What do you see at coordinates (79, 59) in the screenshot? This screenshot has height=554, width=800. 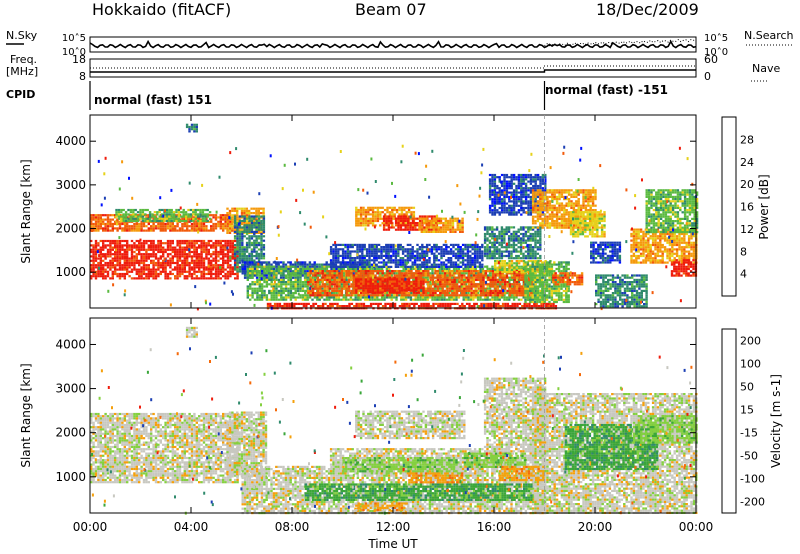 I see `freq-left-tick-top: 18` at bounding box center [79, 59].